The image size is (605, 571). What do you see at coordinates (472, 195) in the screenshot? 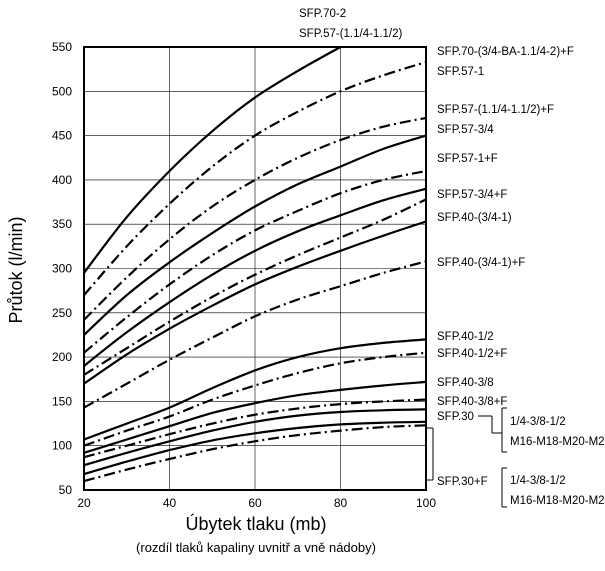
I see `right-label-5: SFP.57-3/4+F` at bounding box center [472, 195].